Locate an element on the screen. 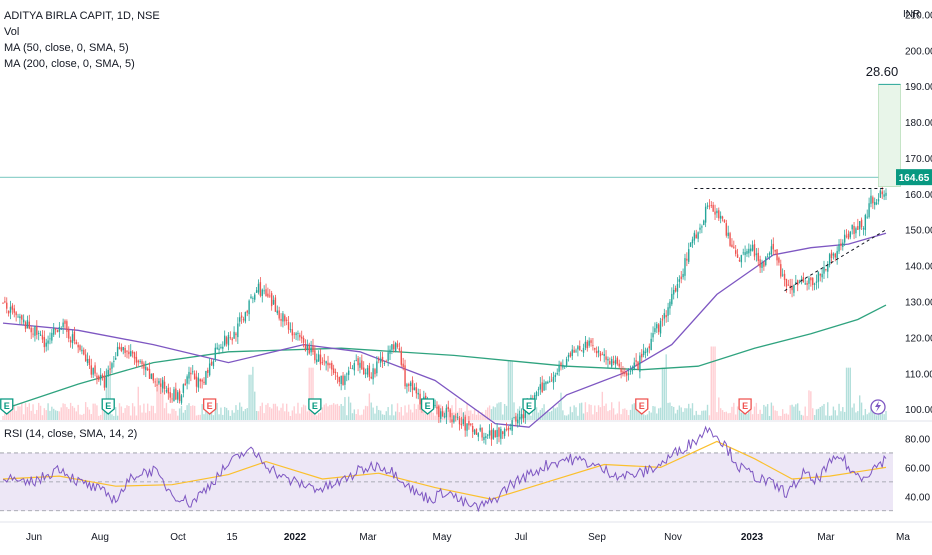  ma50-legend: MA (50, close, 0, SMA, 5) is located at coordinates (66, 48).